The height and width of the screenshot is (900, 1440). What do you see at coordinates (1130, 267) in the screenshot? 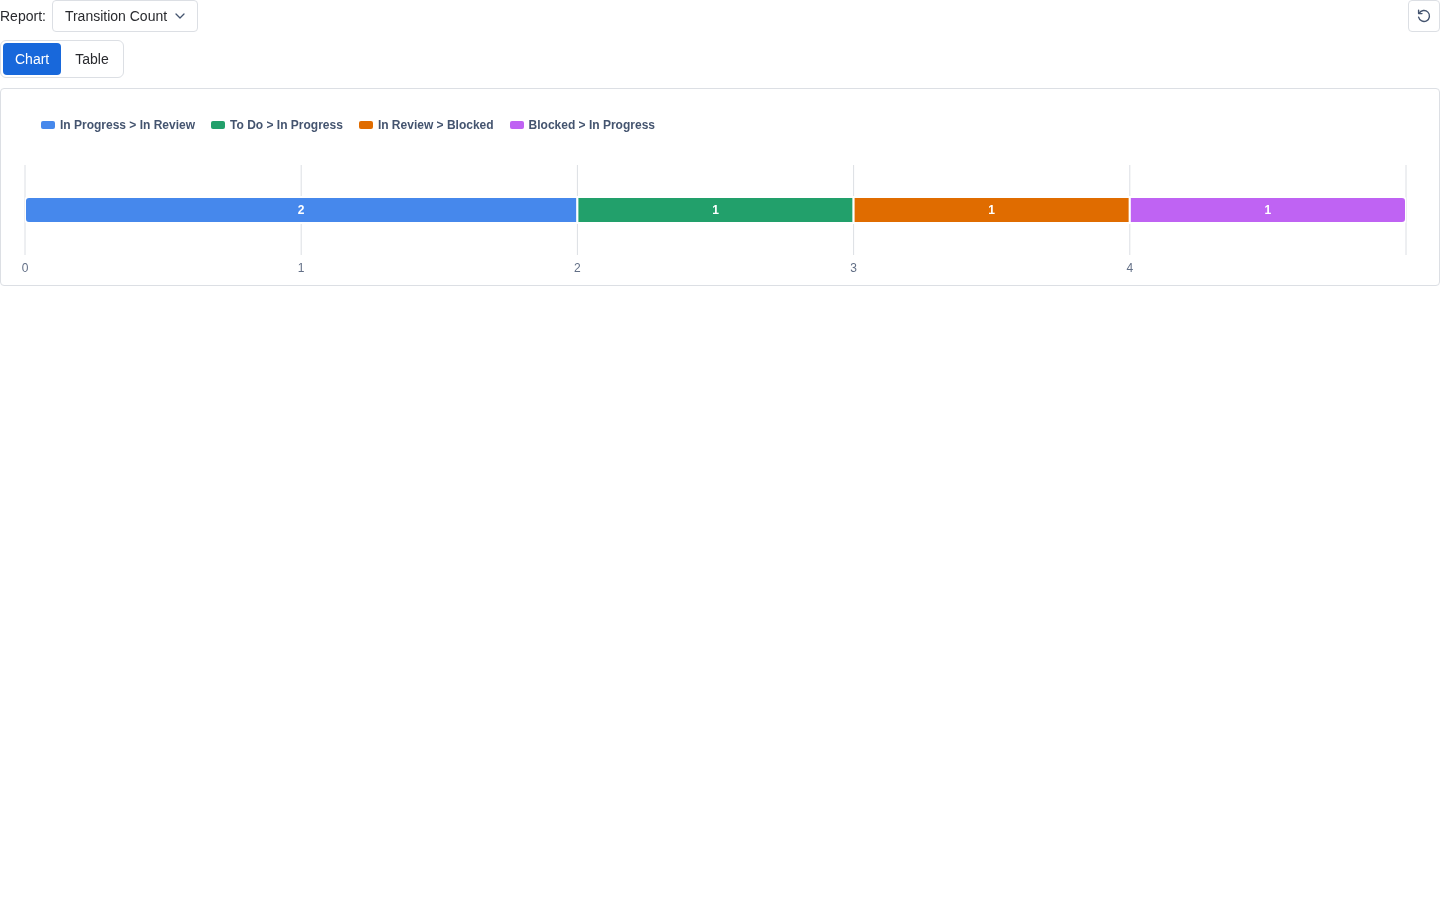
I see `x-tick-label: 4` at bounding box center [1130, 267].